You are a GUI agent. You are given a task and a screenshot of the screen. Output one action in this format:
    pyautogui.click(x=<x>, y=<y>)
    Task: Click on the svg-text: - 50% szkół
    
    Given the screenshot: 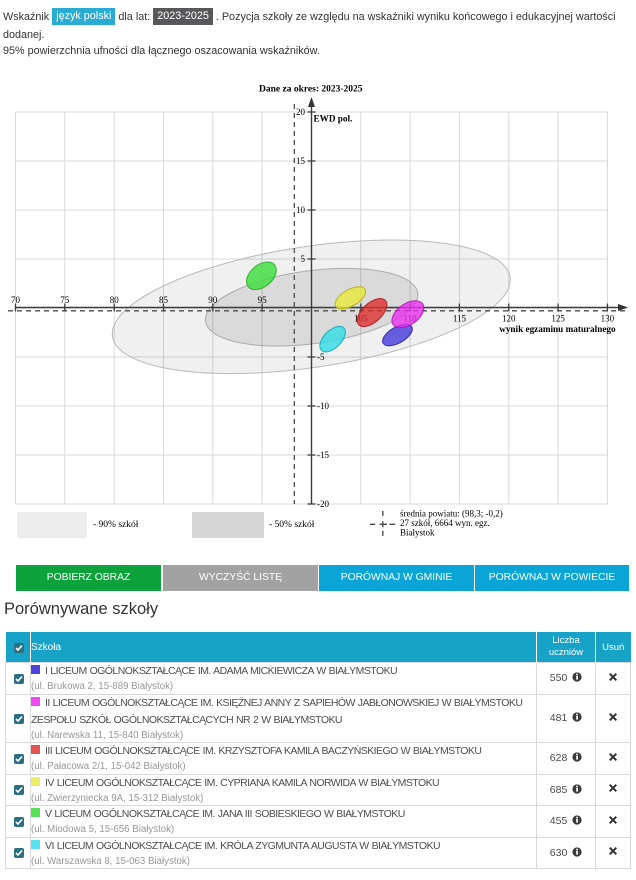 What is the action you would take?
    pyautogui.click(x=292, y=525)
    